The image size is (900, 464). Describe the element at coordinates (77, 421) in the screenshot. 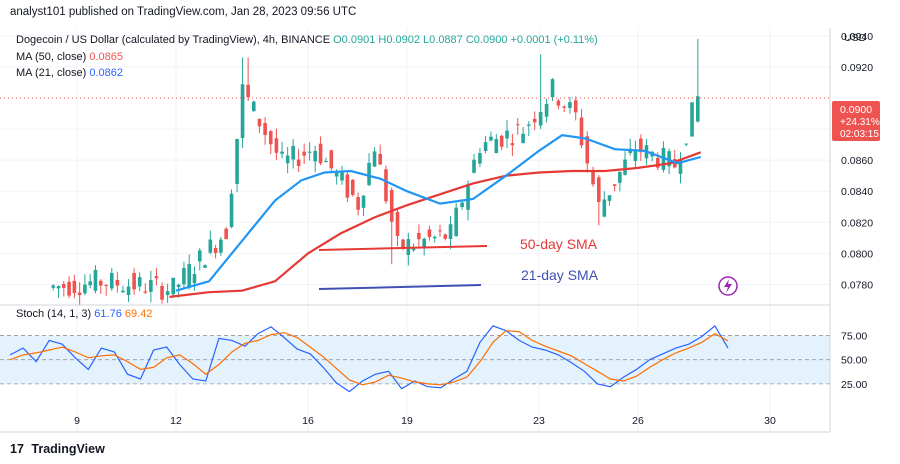

I see `time-tick-label: 9` at that location.